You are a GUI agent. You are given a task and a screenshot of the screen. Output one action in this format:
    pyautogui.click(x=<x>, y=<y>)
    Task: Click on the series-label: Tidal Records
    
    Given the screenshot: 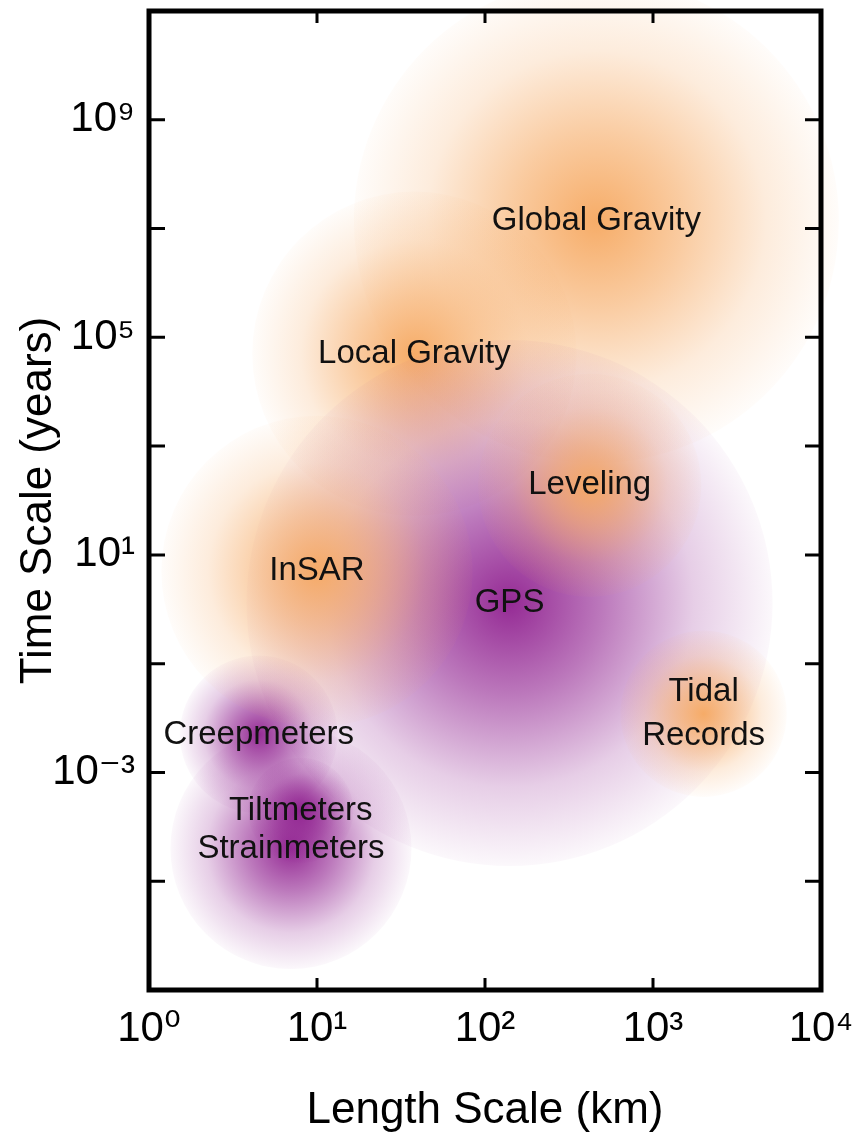 What is the action you would take?
    pyautogui.click(x=704, y=711)
    